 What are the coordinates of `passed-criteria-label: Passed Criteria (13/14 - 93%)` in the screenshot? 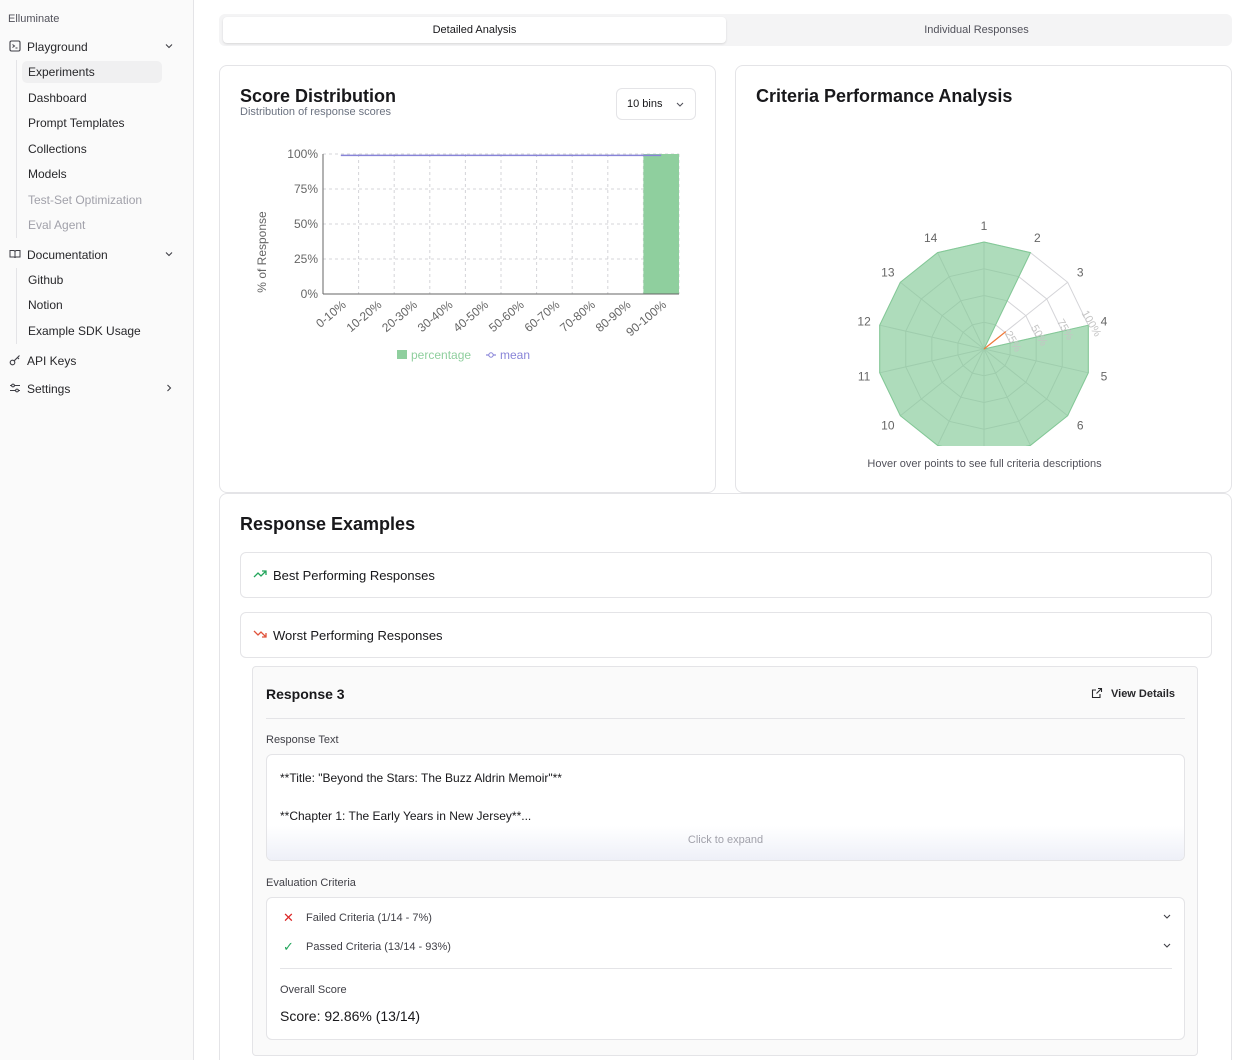 It's located at (378, 947).